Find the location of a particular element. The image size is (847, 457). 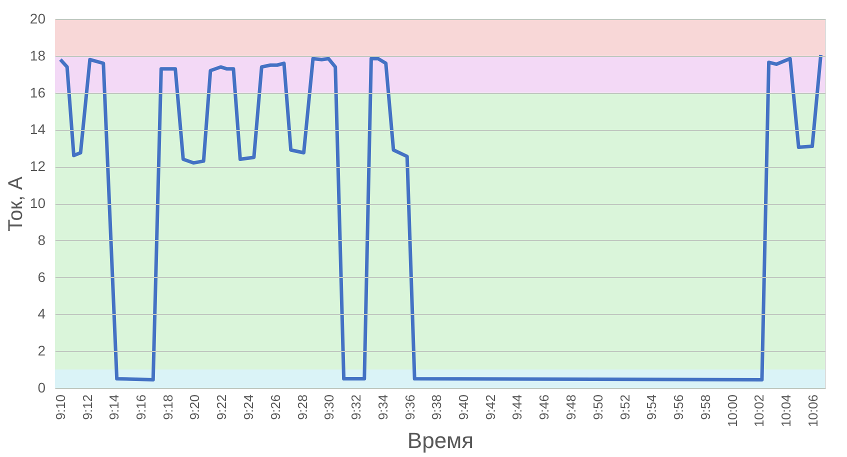

x-tick-label: 10:06 is located at coordinates (812, 411).